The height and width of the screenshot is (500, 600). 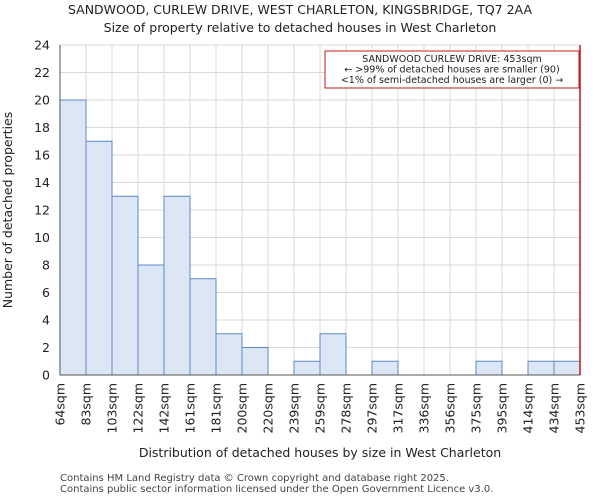 What do you see at coordinates (164, 408) in the screenshot?
I see `x-tick-label: 142sqm` at bounding box center [164, 408].